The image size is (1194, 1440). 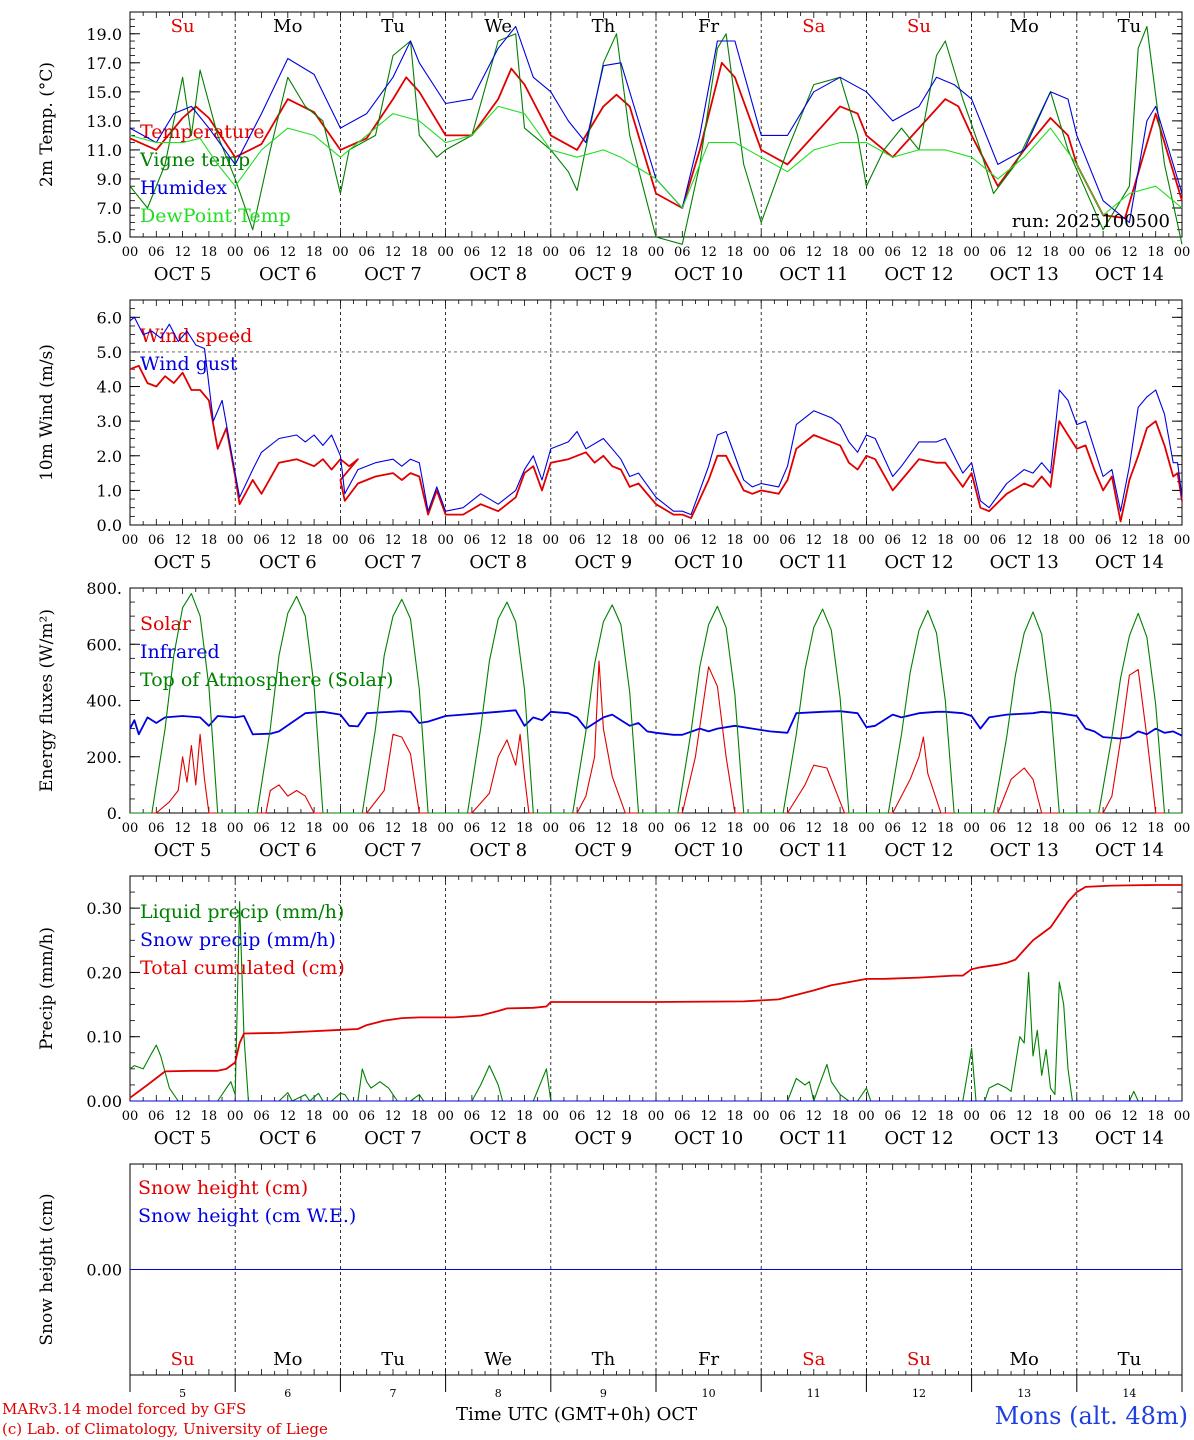 What do you see at coordinates (47, 988) in the screenshot?
I see `y-axis-label: Precip (mm/h)` at bounding box center [47, 988].